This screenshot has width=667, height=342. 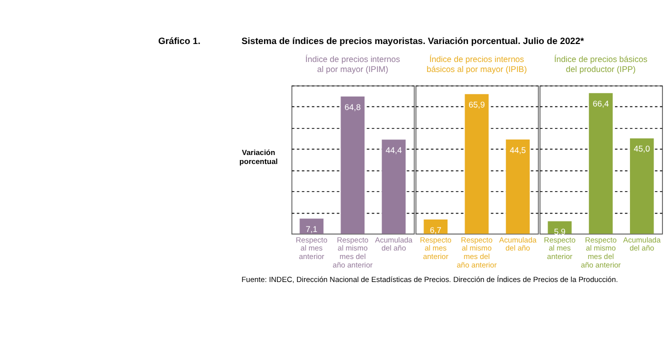 I want to click on data-label: 44,4, so click(x=394, y=150).